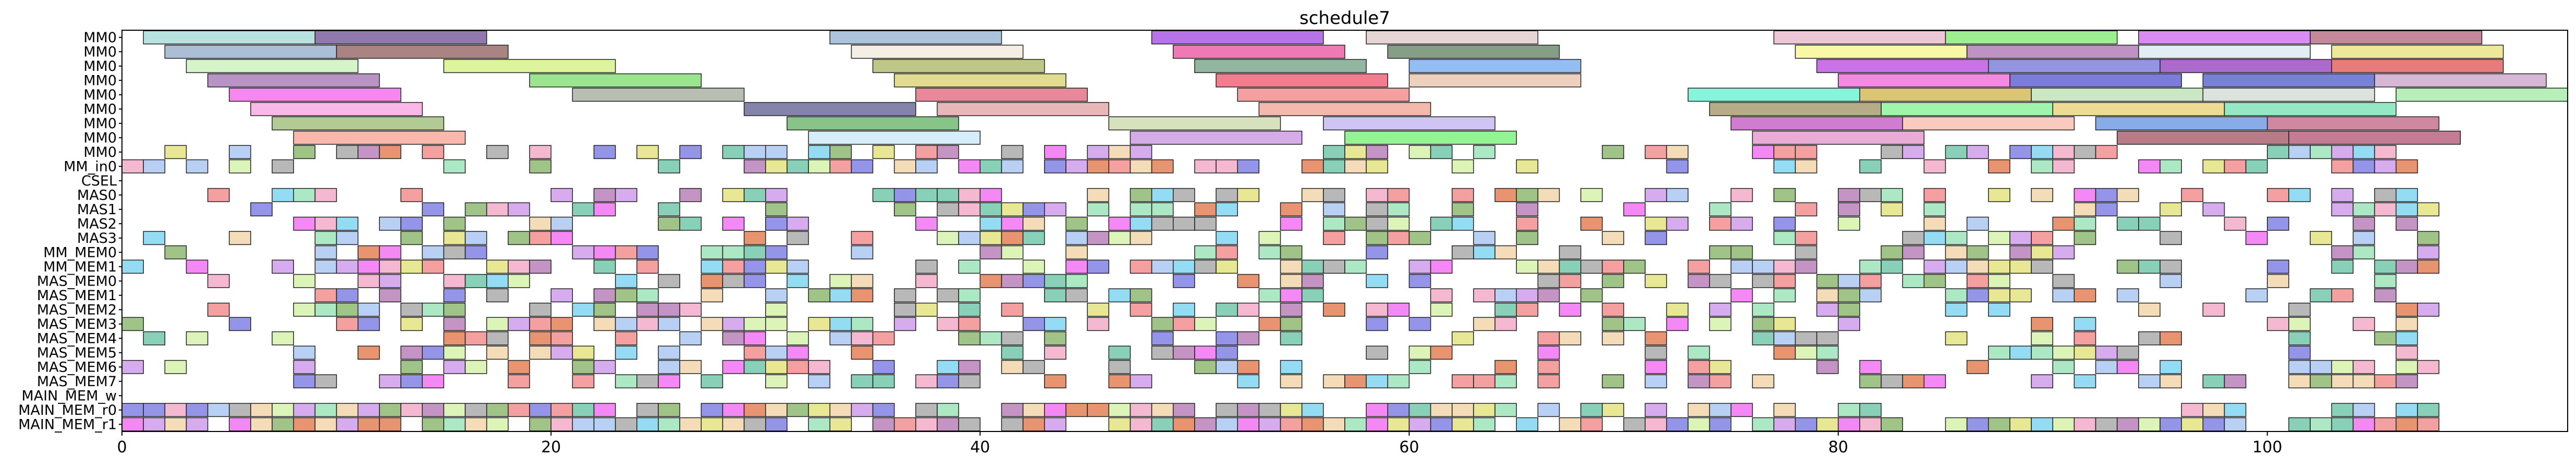 The width and height of the screenshot is (2576, 469). Describe the element at coordinates (77, 324) in the screenshot. I see `row-label: MAS_MEM3` at that location.